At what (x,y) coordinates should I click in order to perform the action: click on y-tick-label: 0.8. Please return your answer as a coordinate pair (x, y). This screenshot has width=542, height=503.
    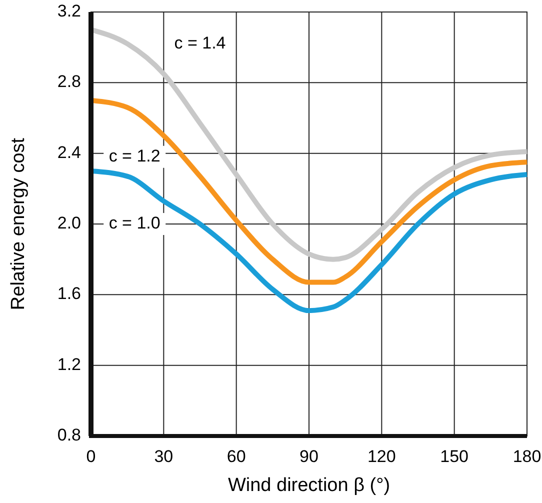
    Looking at the image, I should click on (69, 434).